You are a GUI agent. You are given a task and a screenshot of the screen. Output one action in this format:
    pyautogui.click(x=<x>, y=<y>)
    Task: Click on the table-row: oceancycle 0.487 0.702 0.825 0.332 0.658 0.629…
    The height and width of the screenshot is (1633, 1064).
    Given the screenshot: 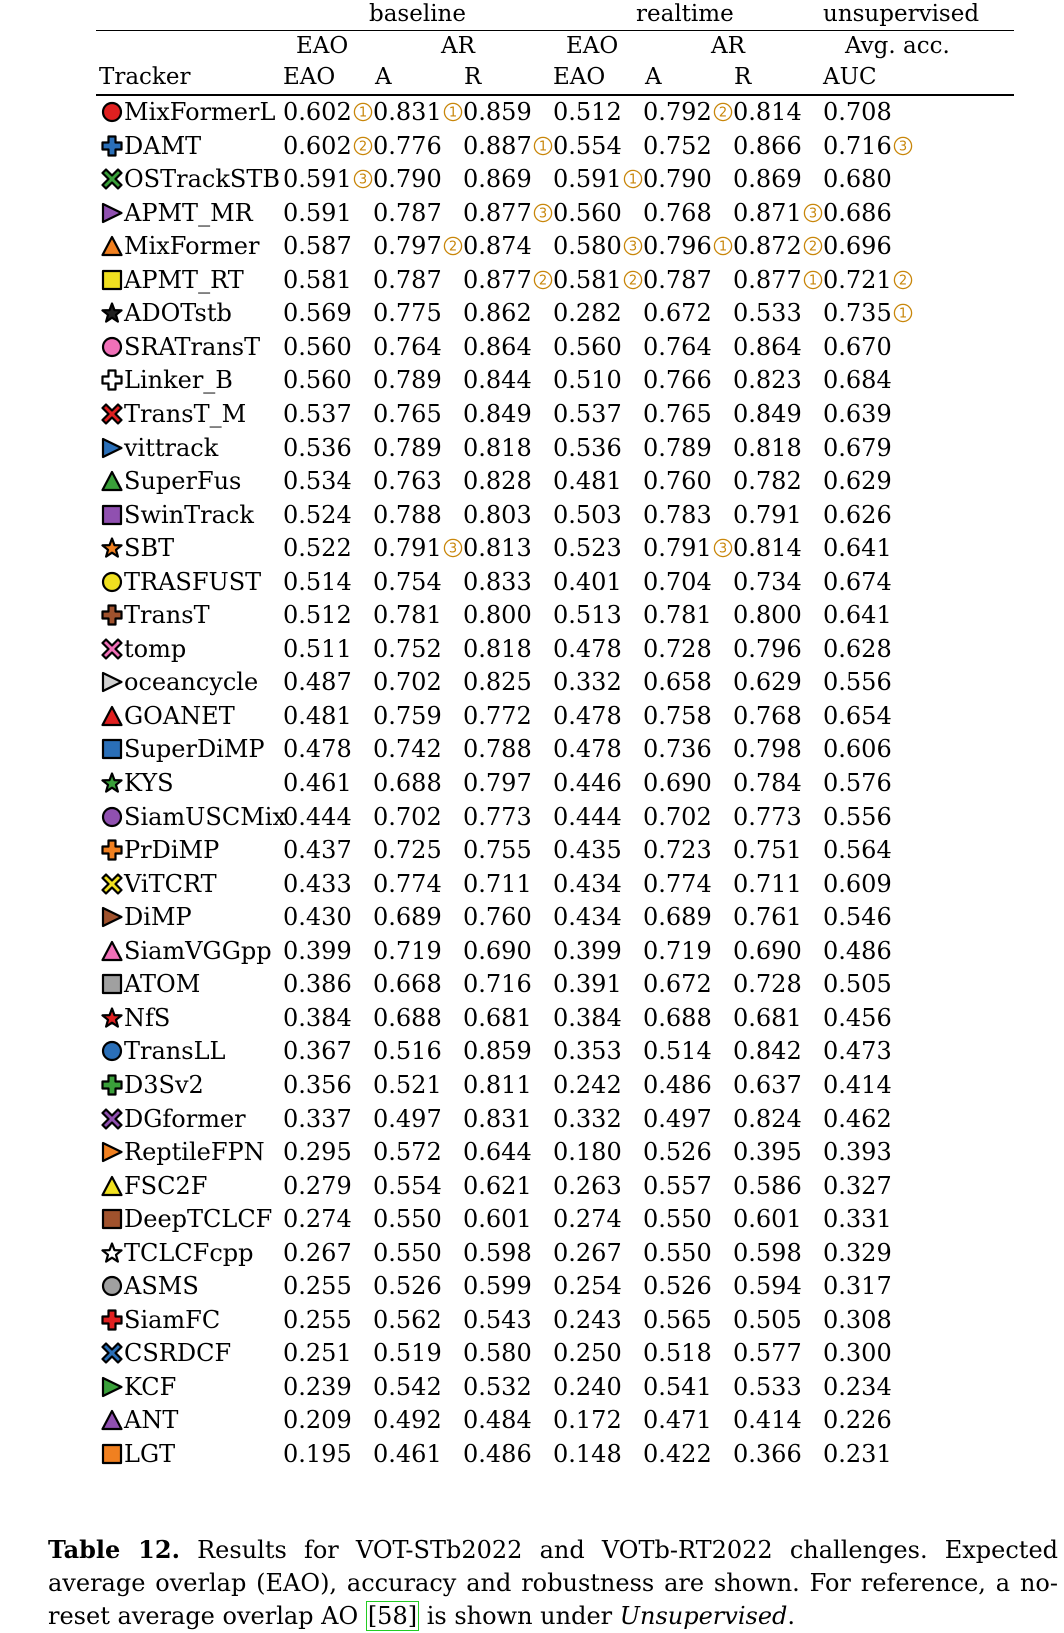 What is the action you would take?
    pyautogui.click(x=555, y=682)
    